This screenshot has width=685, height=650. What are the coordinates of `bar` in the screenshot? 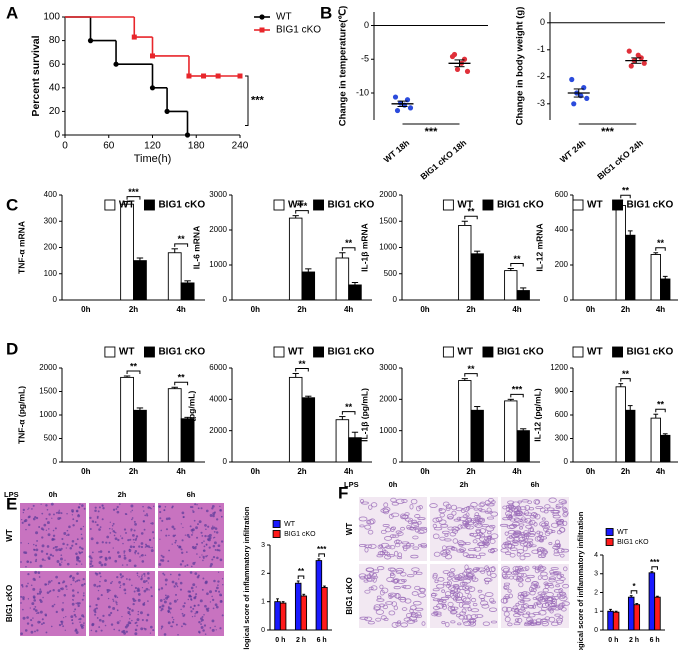 It's located at (631, 613).